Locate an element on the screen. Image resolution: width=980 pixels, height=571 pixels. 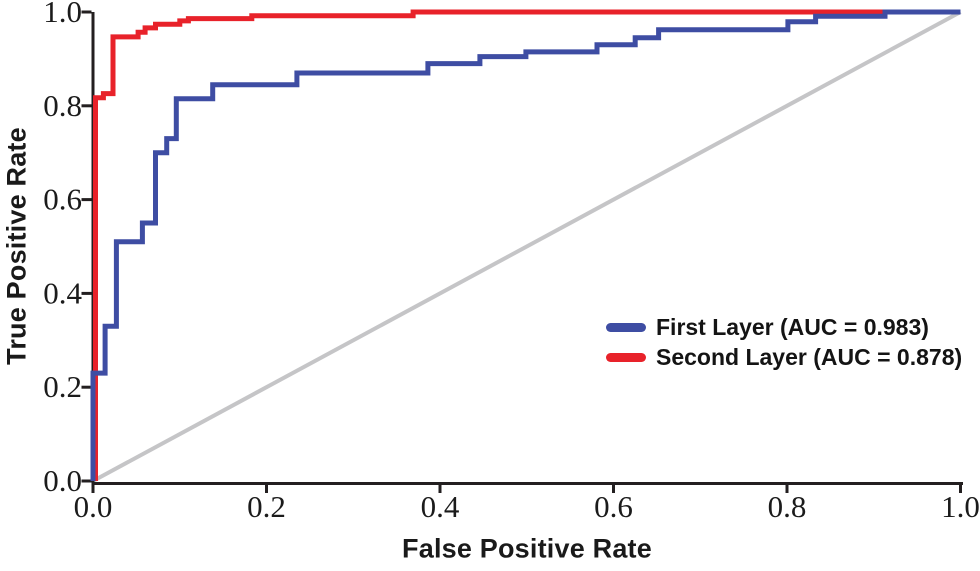
y-tick-label-0.6: 0.6 is located at coordinates (62, 199).